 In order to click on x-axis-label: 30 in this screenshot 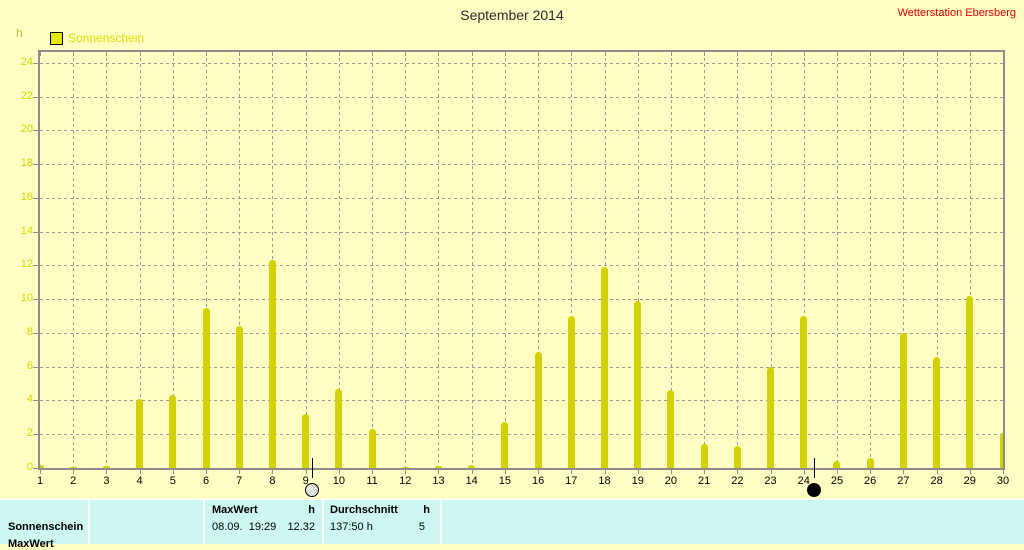, I will do `click(1003, 481)`.